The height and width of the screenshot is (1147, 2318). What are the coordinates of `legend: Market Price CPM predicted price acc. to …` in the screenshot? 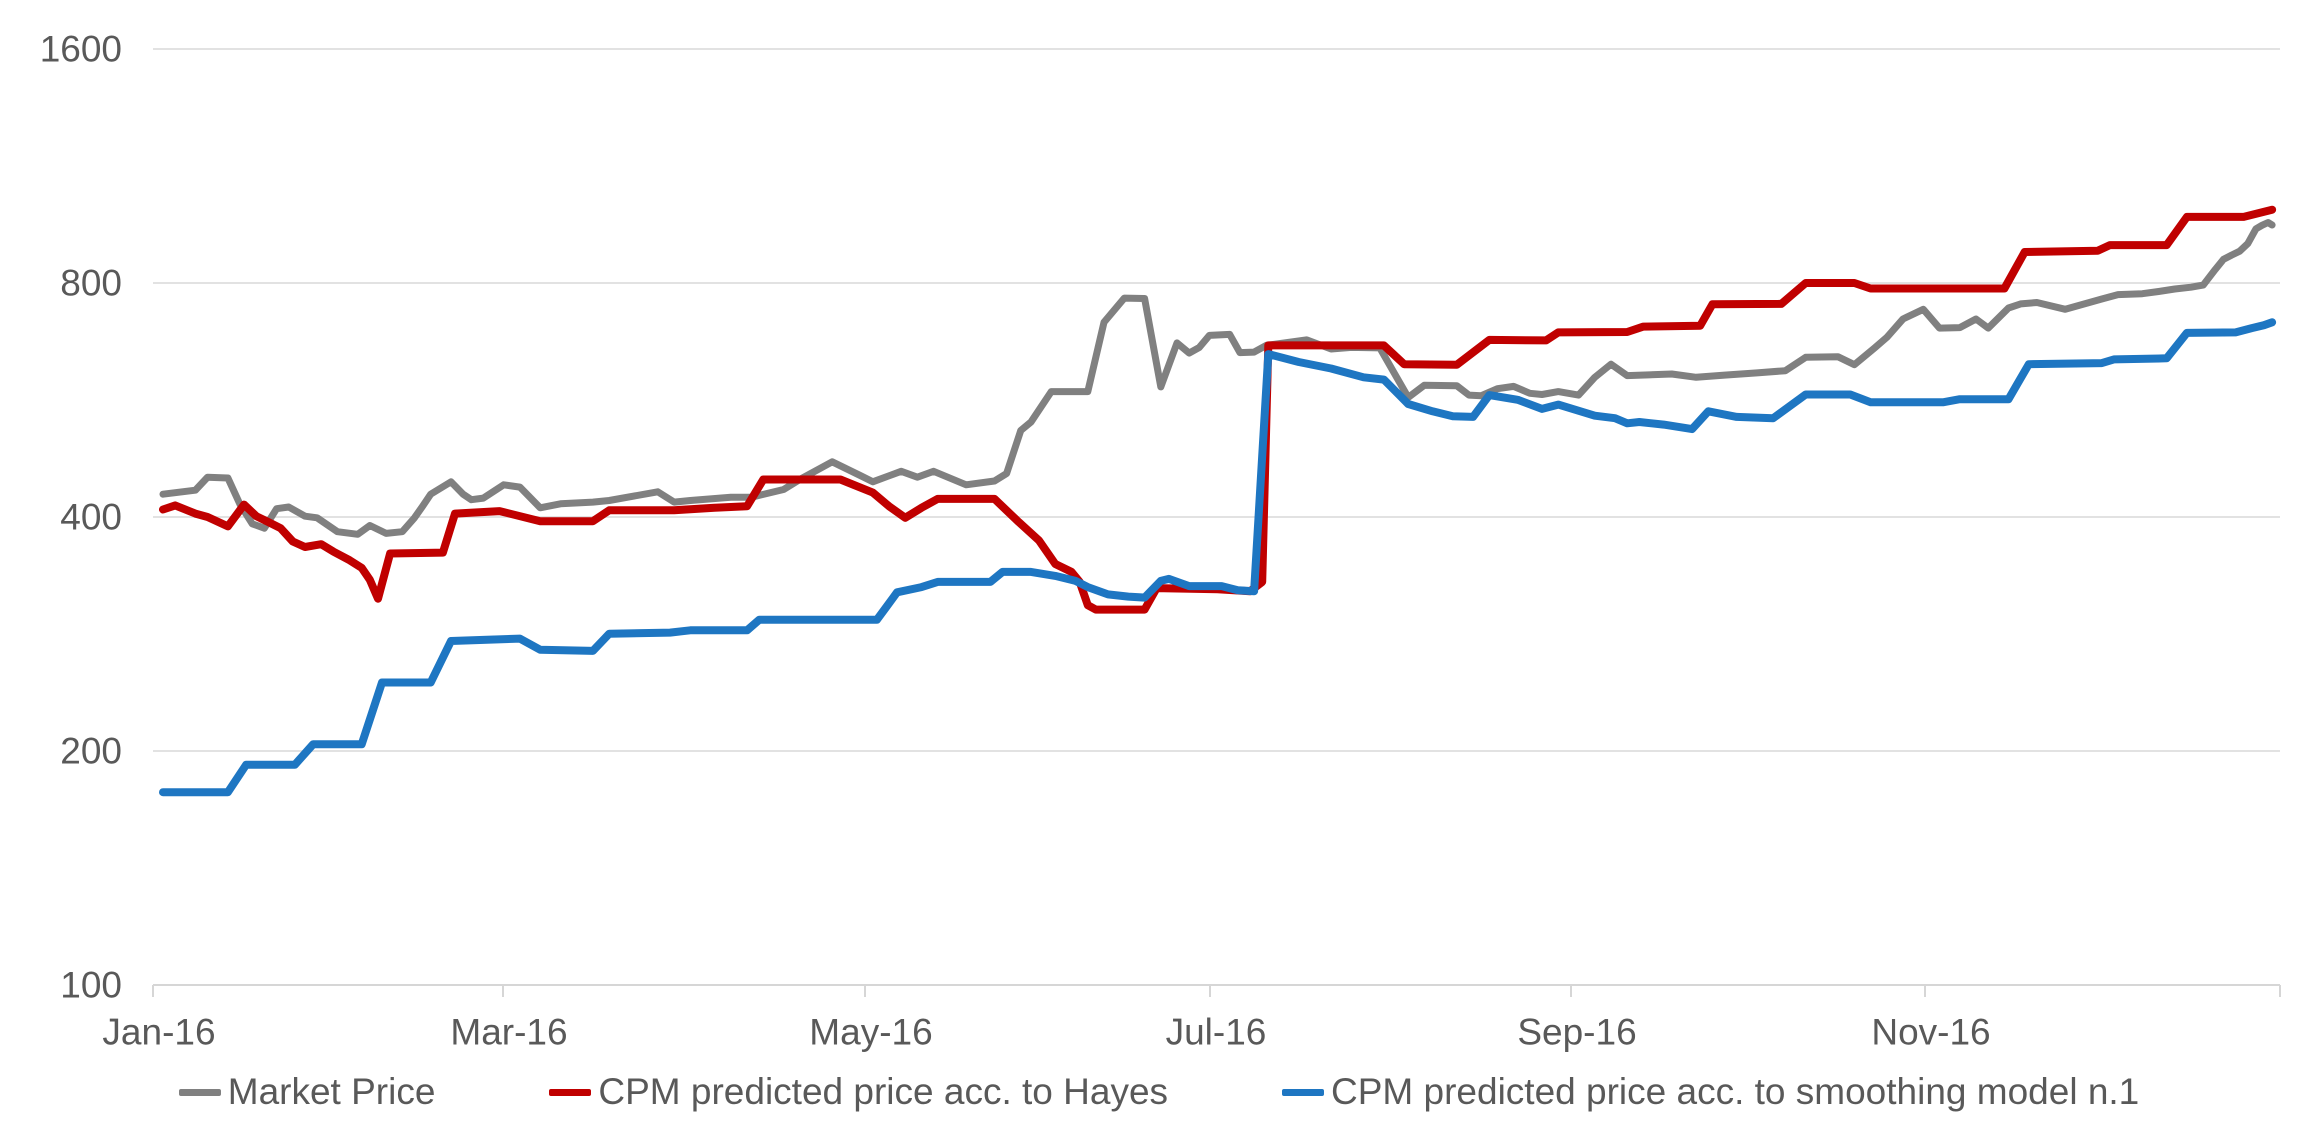 It's located at (1159, 1092).